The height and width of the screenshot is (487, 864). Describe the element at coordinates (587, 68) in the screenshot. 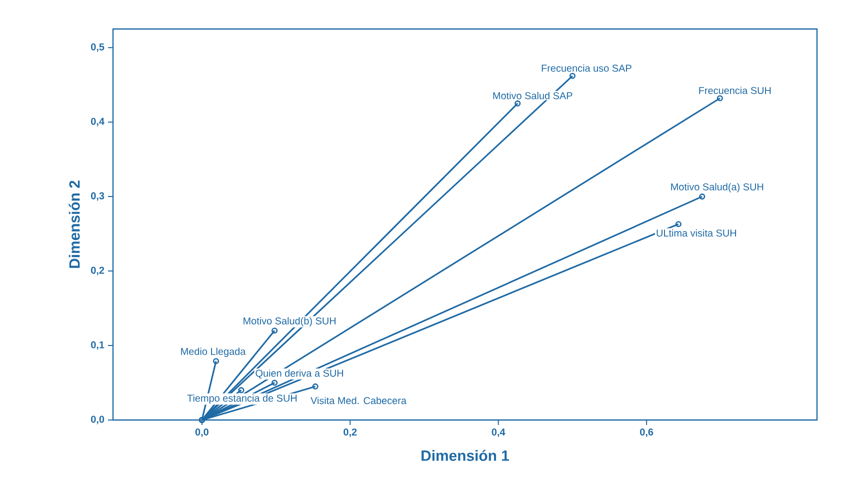

I see `series-label: Frecuencia uso SAP` at that location.